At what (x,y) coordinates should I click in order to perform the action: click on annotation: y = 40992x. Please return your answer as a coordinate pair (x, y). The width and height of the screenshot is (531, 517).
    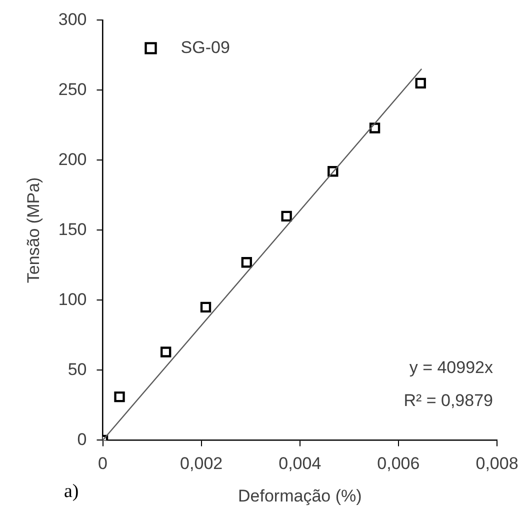
    Looking at the image, I should click on (451, 367).